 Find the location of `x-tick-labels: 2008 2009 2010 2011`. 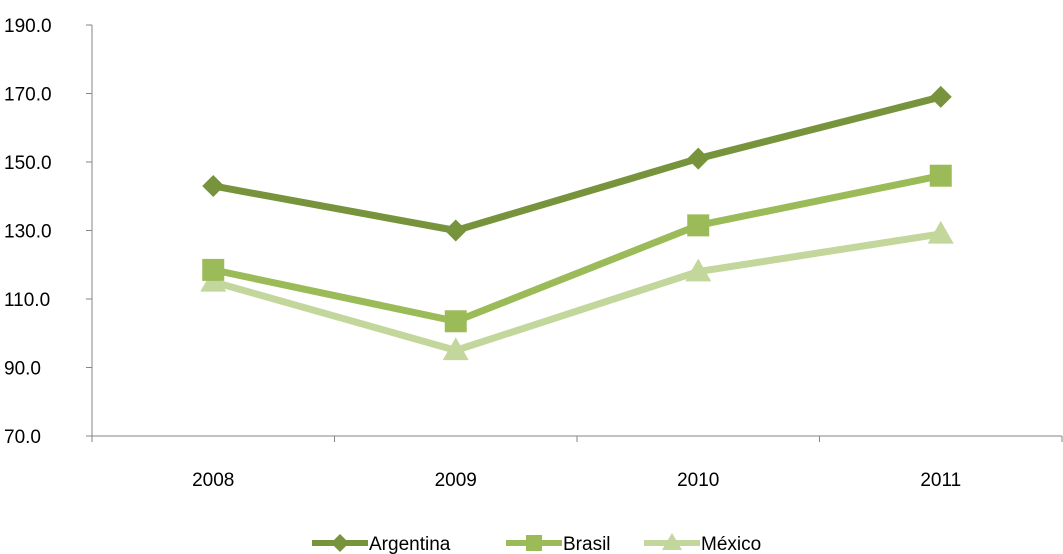

x-tick-labels: 2008 2009 2010 2011 is located at coordinates (576, 480).